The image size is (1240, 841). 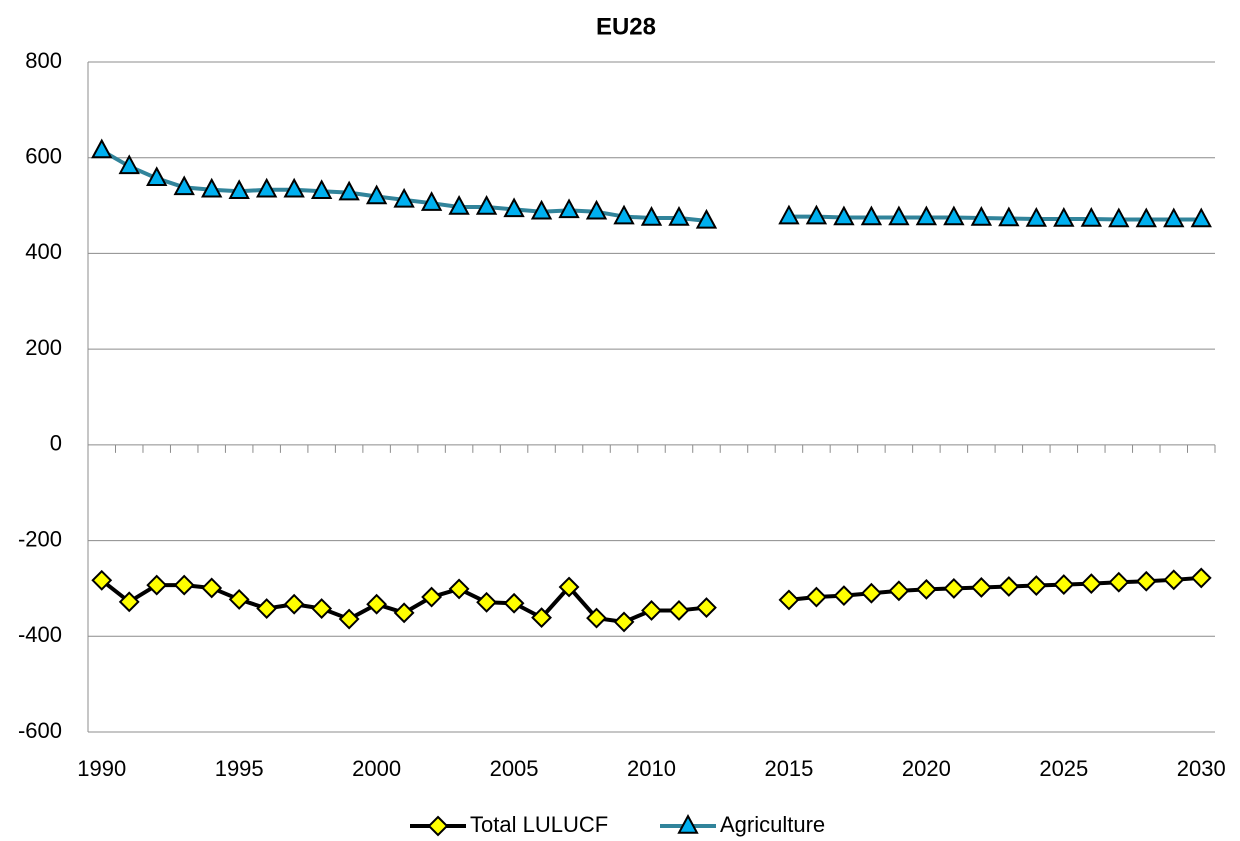 What do you see at coordinates (56, 443) in the screenshot?
I see `y-tick-label: 0` at bounding box center [56, 443].